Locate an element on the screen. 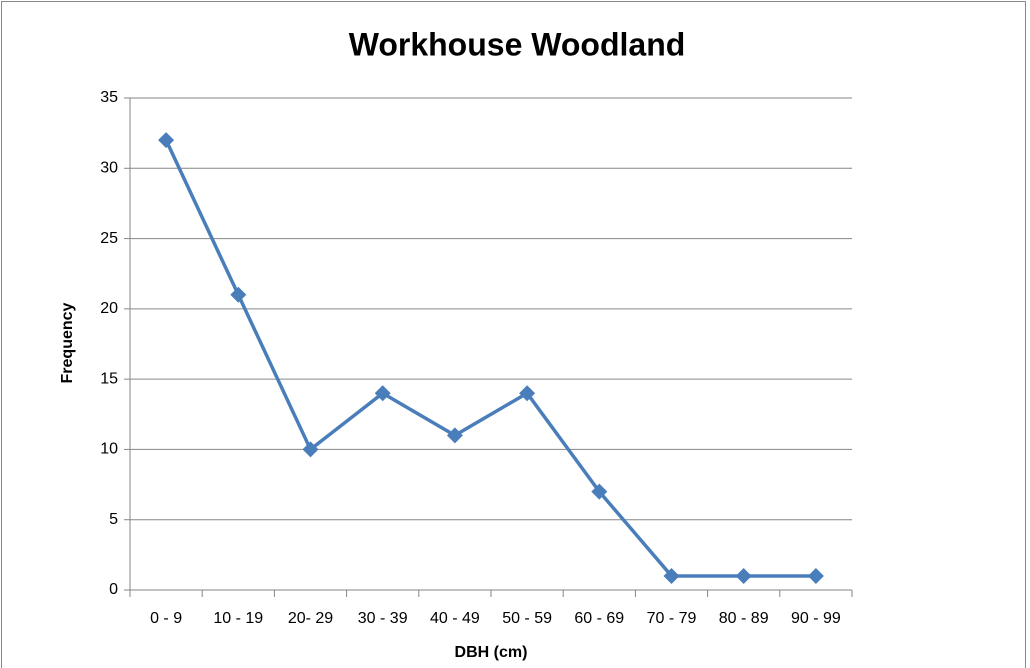 The height and width of the screenshot is (668, 1030). y-axis-label: Frequency is located at coordinates (67, 342).